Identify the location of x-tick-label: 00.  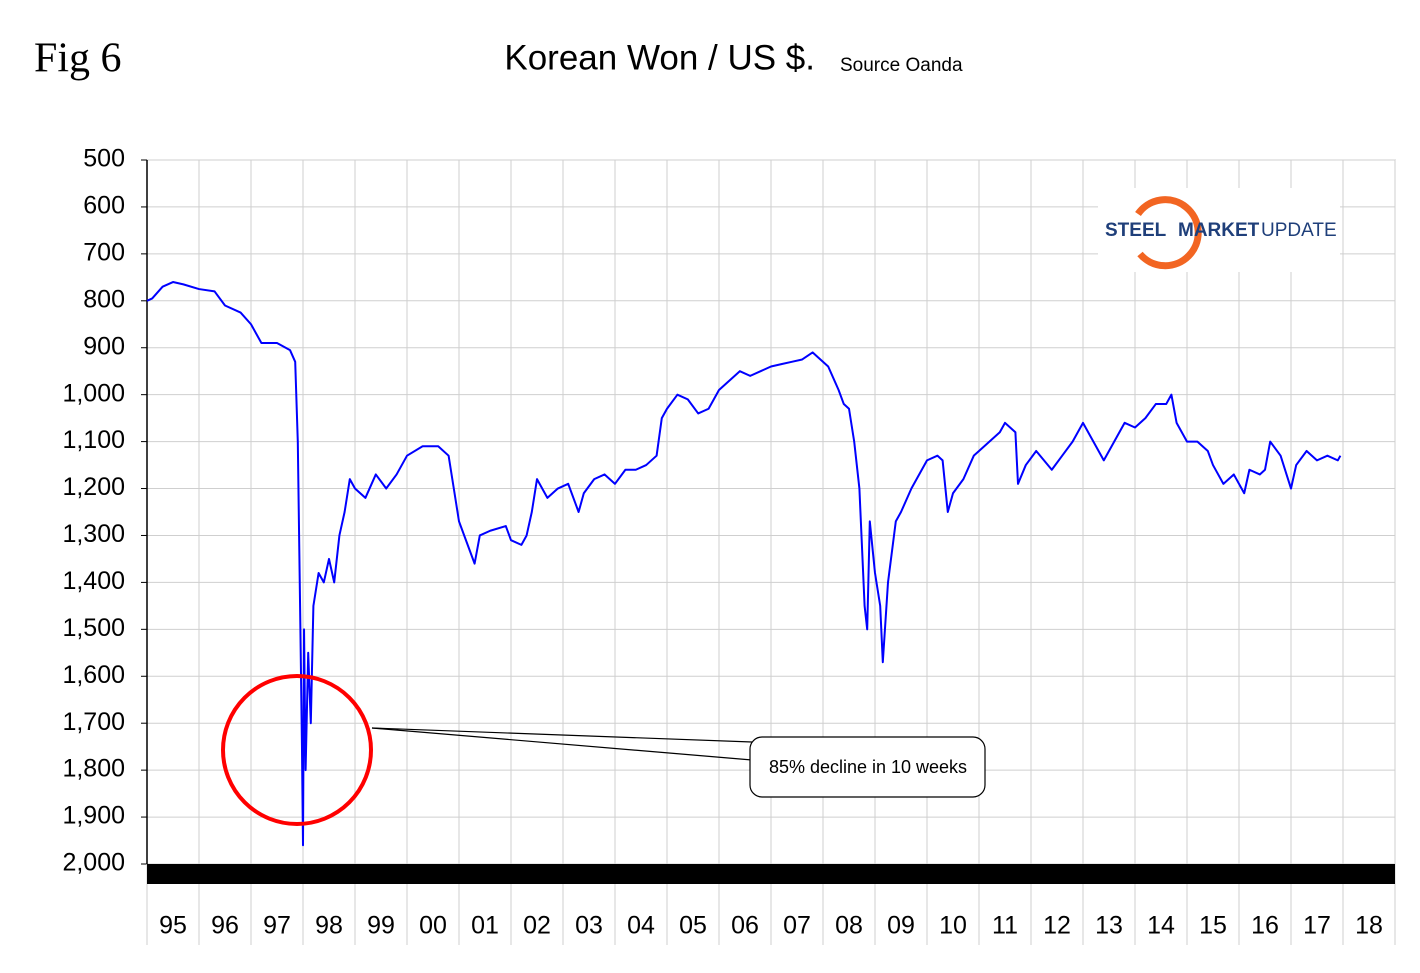
(433, 926).